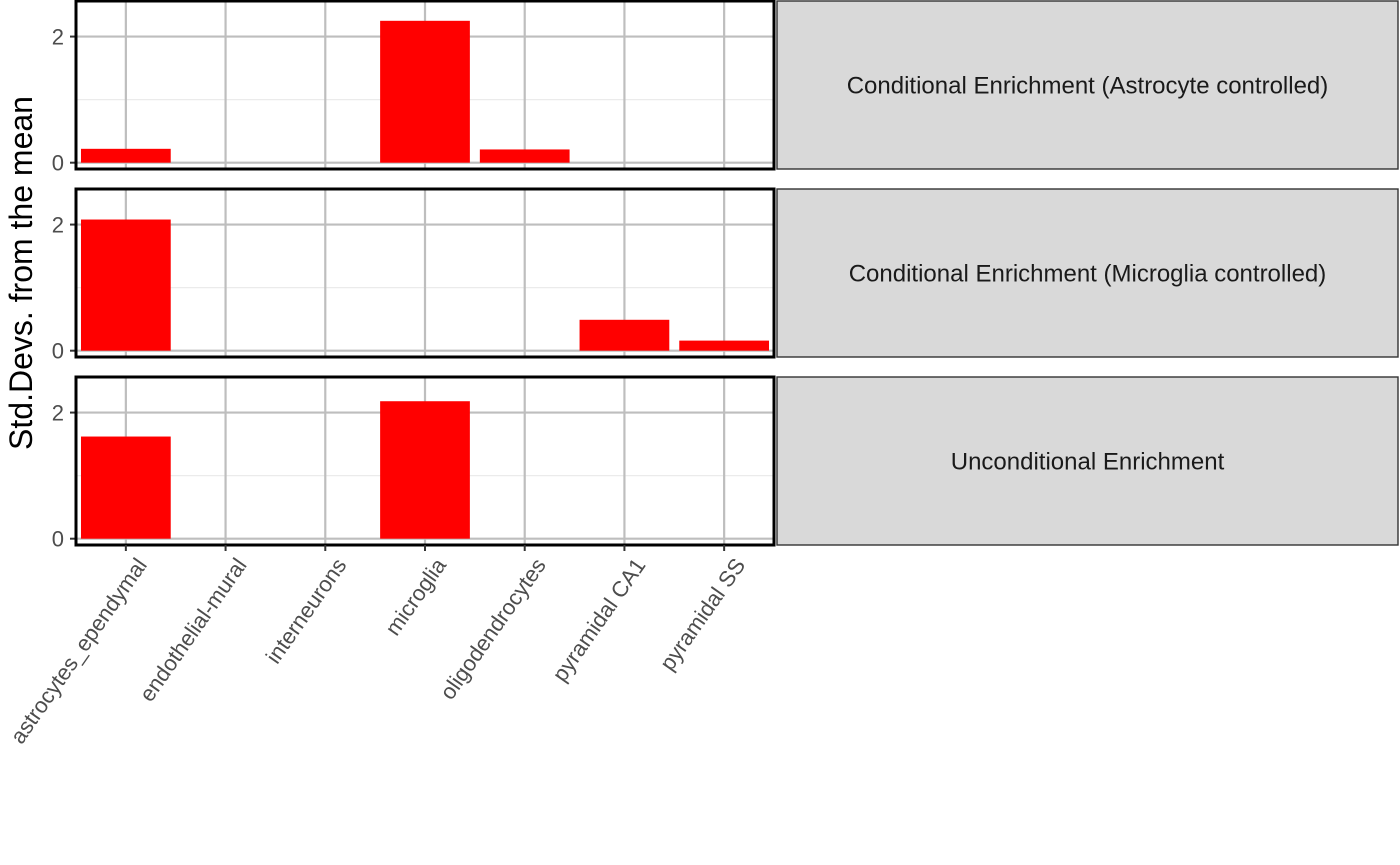 The height and width of the screenshot is (865, 1400). Describe the element at coordinates (624, 335) in the screenshot. I see `bar-pyramidal CA1` at that location.